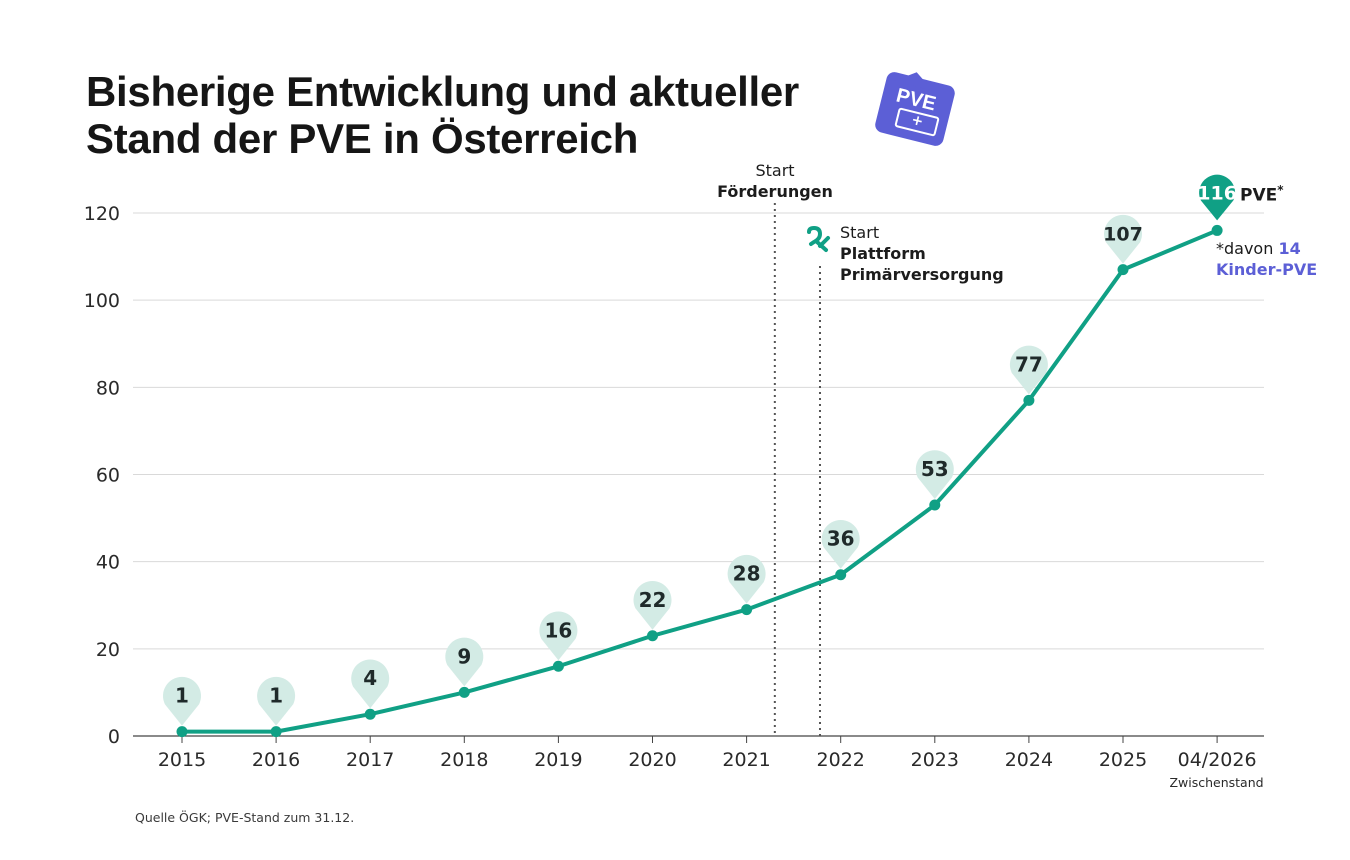 Image resolution: width=1350 pixels, height=860 pixels. I want to click on y-tick-label: 20, so click(108, 650).